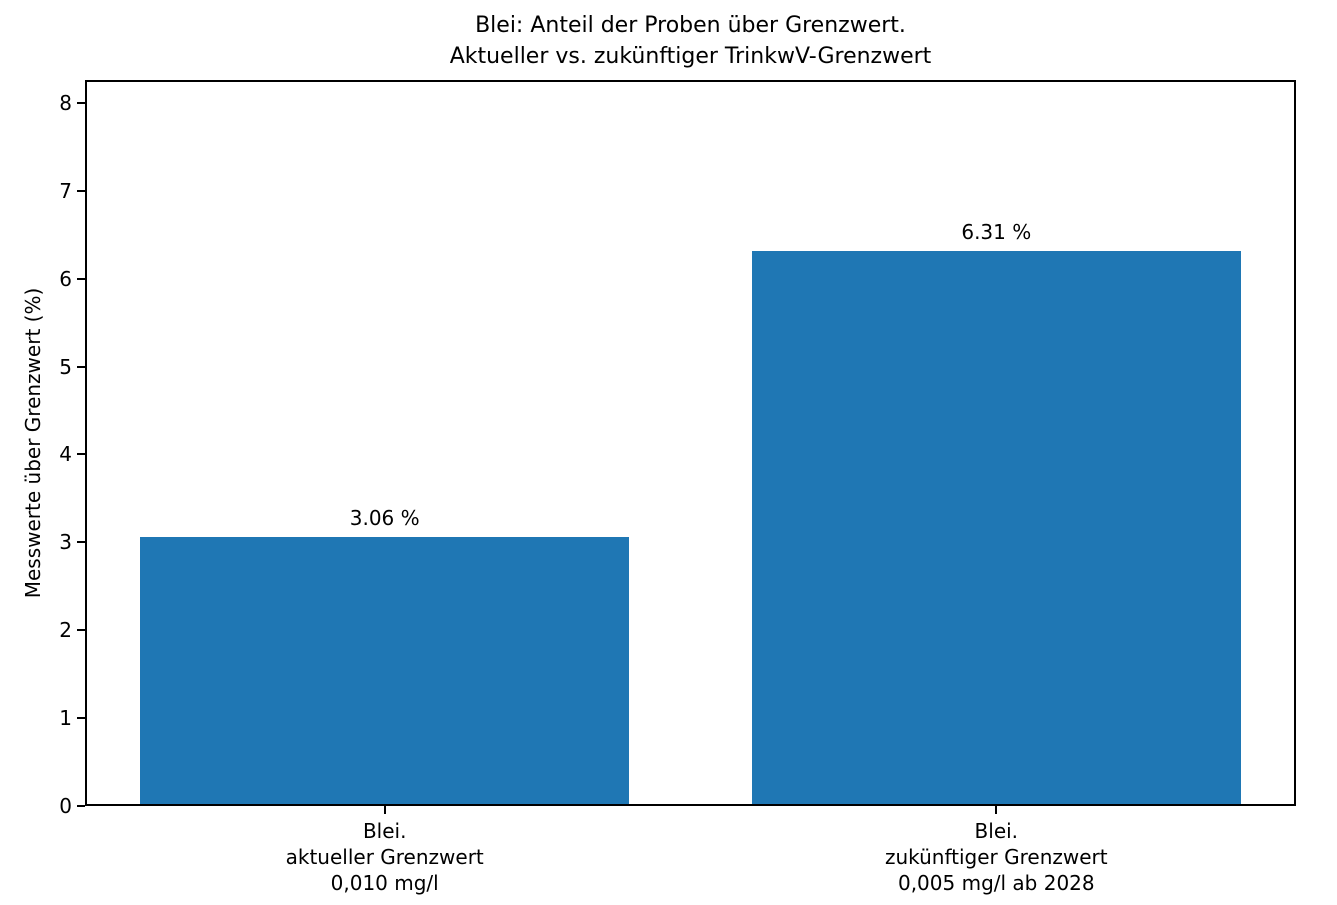 The width and height of the screenshot is (1337, 905). Describe the element at coordinates (65, 454) in the screenshot. I see `y-tick-label: 4` at that location.